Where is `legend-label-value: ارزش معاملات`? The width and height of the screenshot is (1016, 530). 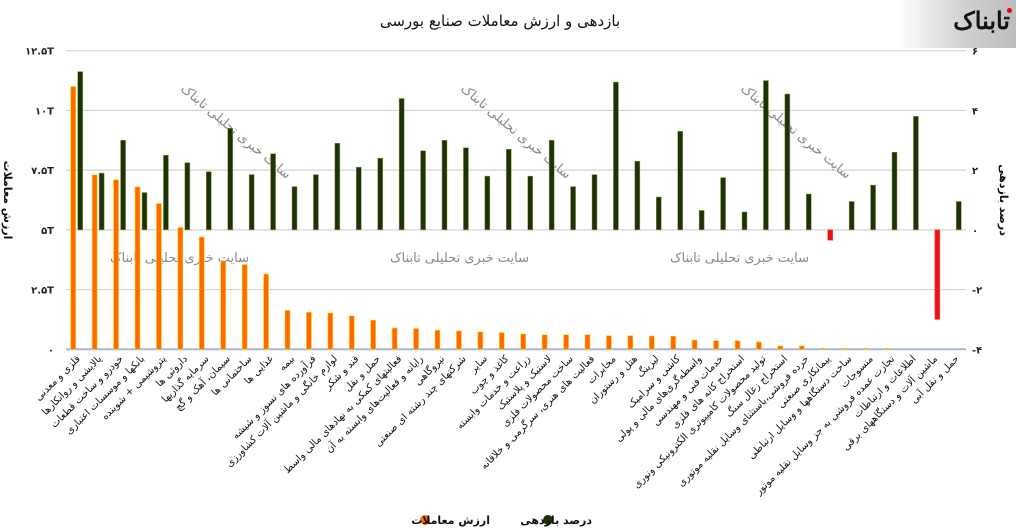
legend-label-value: ارزش معاملات is located at coordinates (450, 520).